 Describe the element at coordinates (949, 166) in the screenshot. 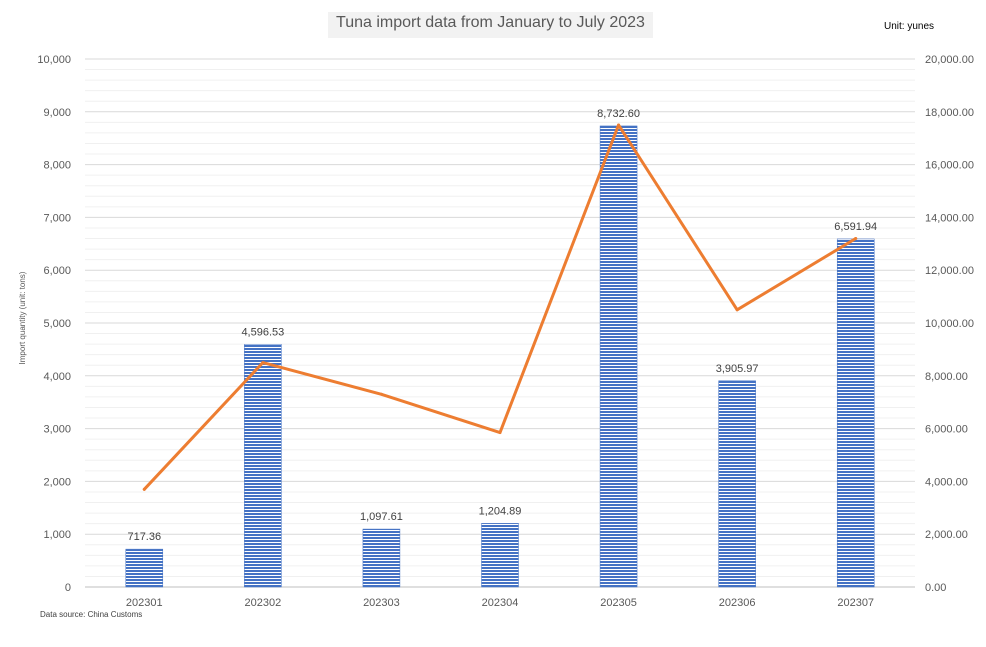

I see `right-tick-label: 16,000.00` at that location.